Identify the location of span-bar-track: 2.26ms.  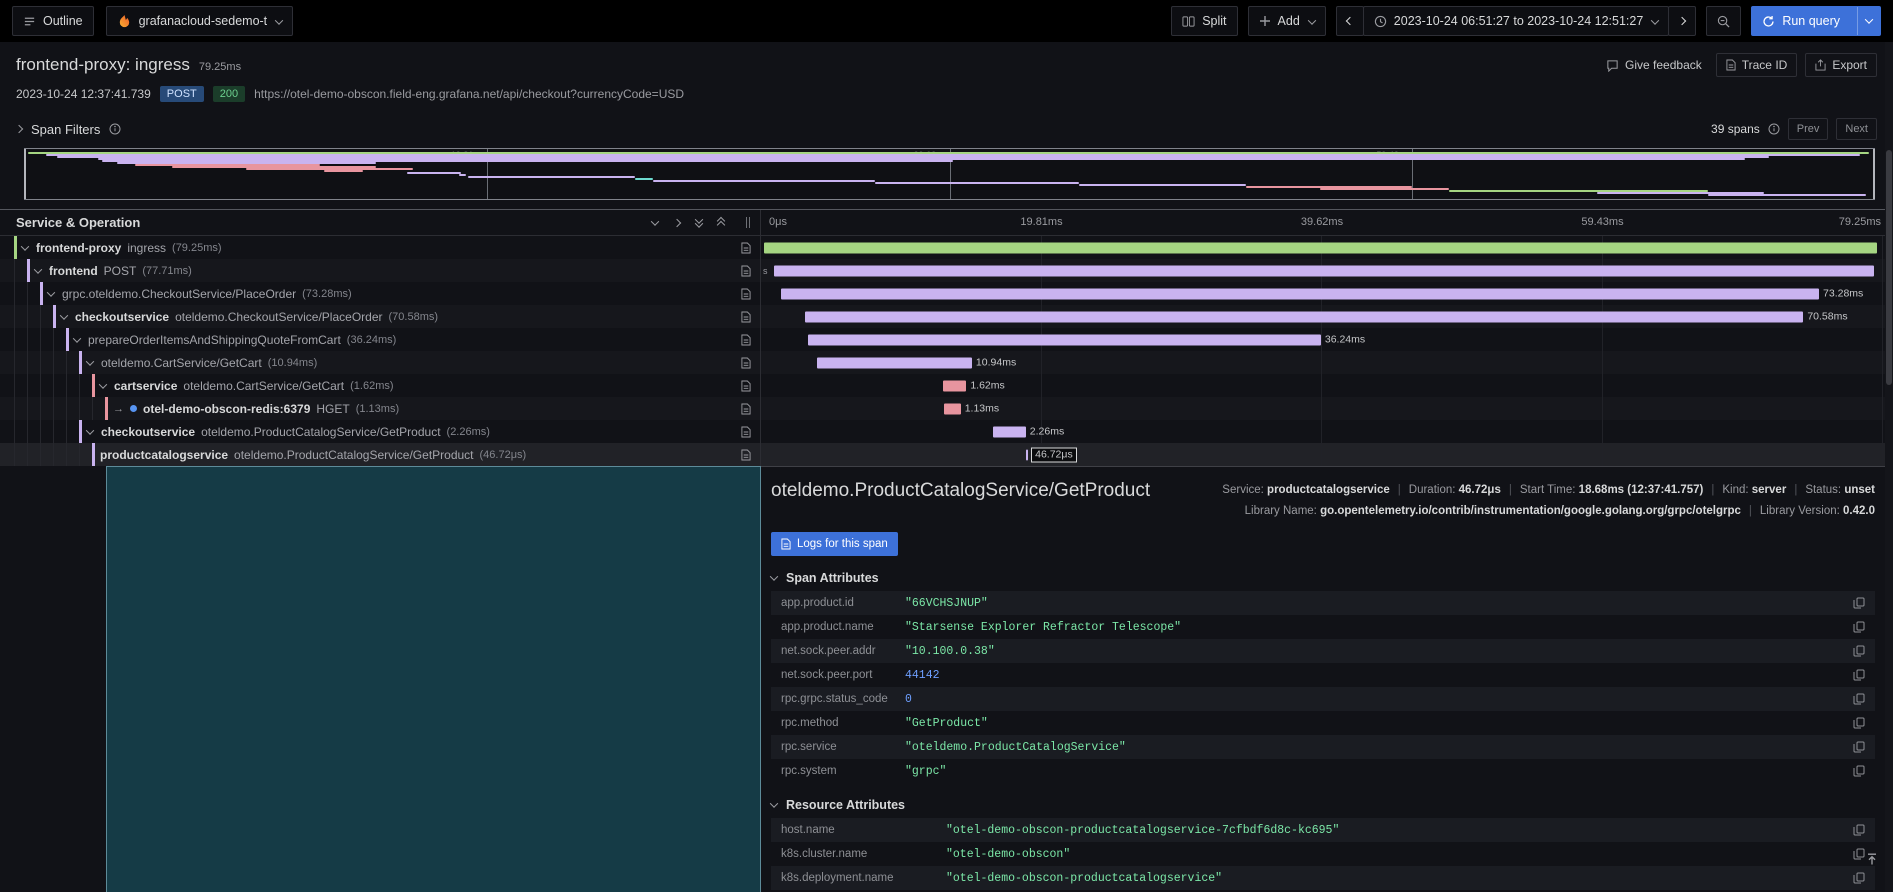
(1322, 431).